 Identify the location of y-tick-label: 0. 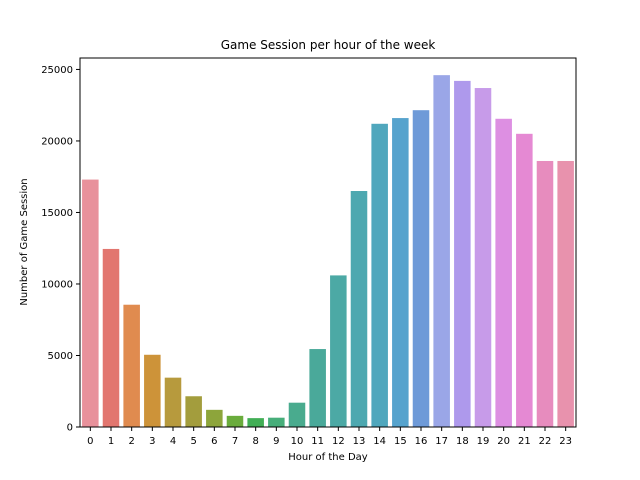
(70, 428).